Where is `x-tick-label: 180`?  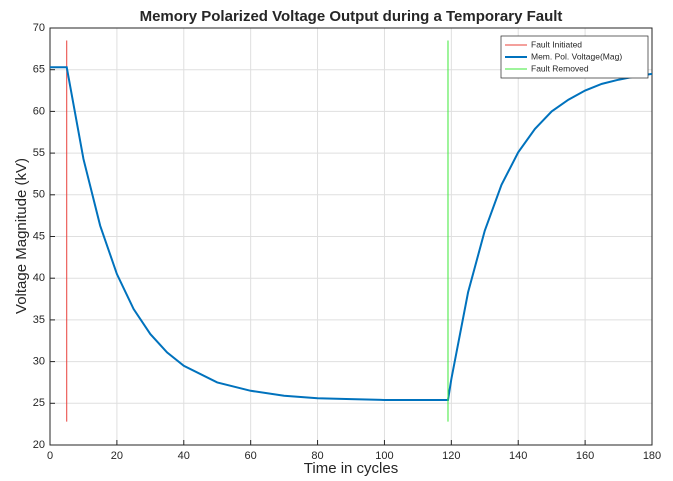 x-tick-label: 180 is located at coordinates (652, 456).